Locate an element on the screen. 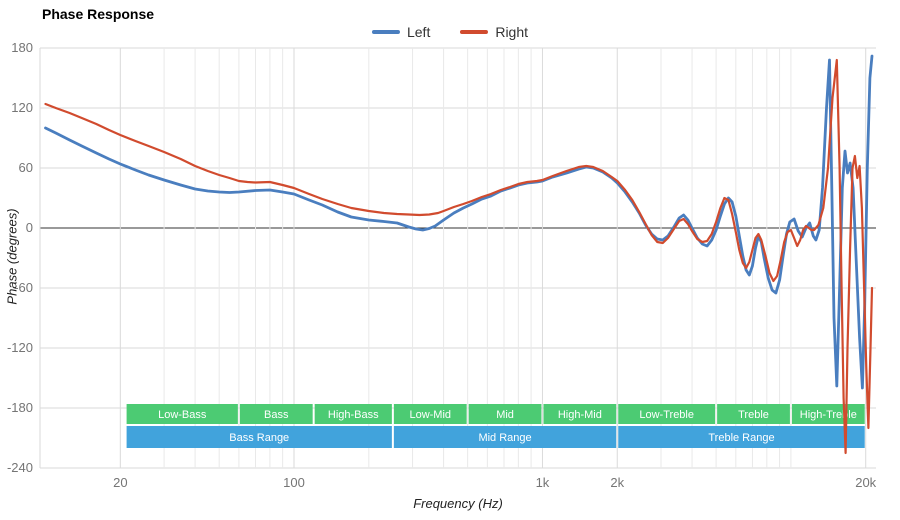 Image resolution: width=900 pixels, height=520 pixels. band-high-bass is located at coordinates (353, 414).